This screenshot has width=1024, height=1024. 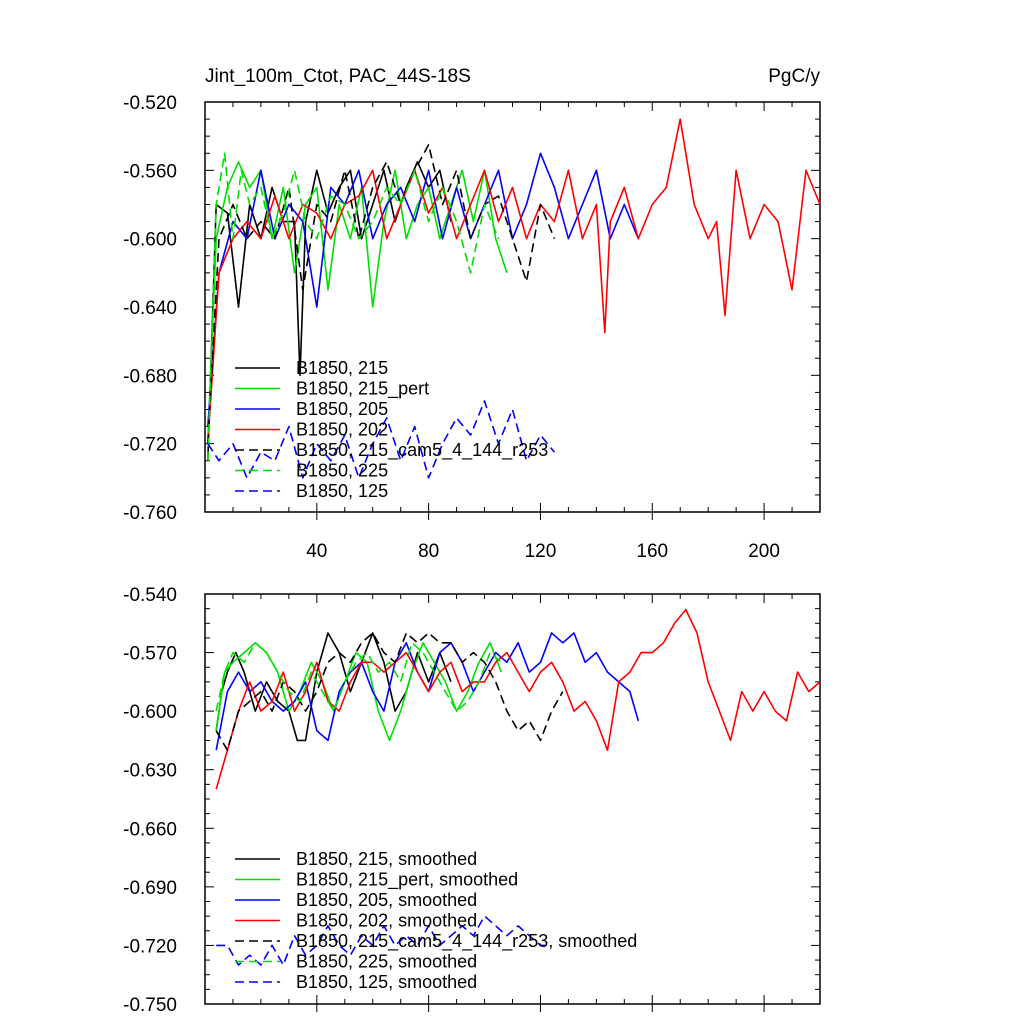 I want to click on y-tick-label: -0.570, so click(x=150, y=654).